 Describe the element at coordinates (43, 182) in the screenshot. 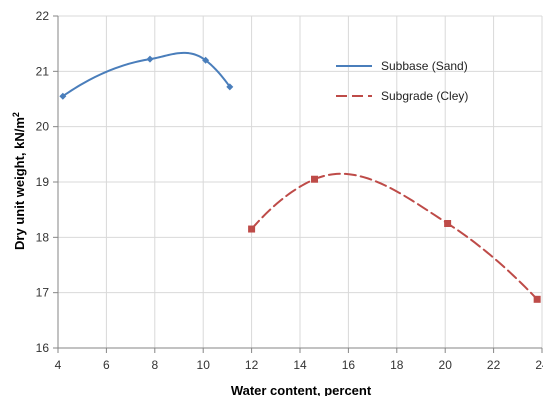

I see `y-tick-label-3: 19` at that location.